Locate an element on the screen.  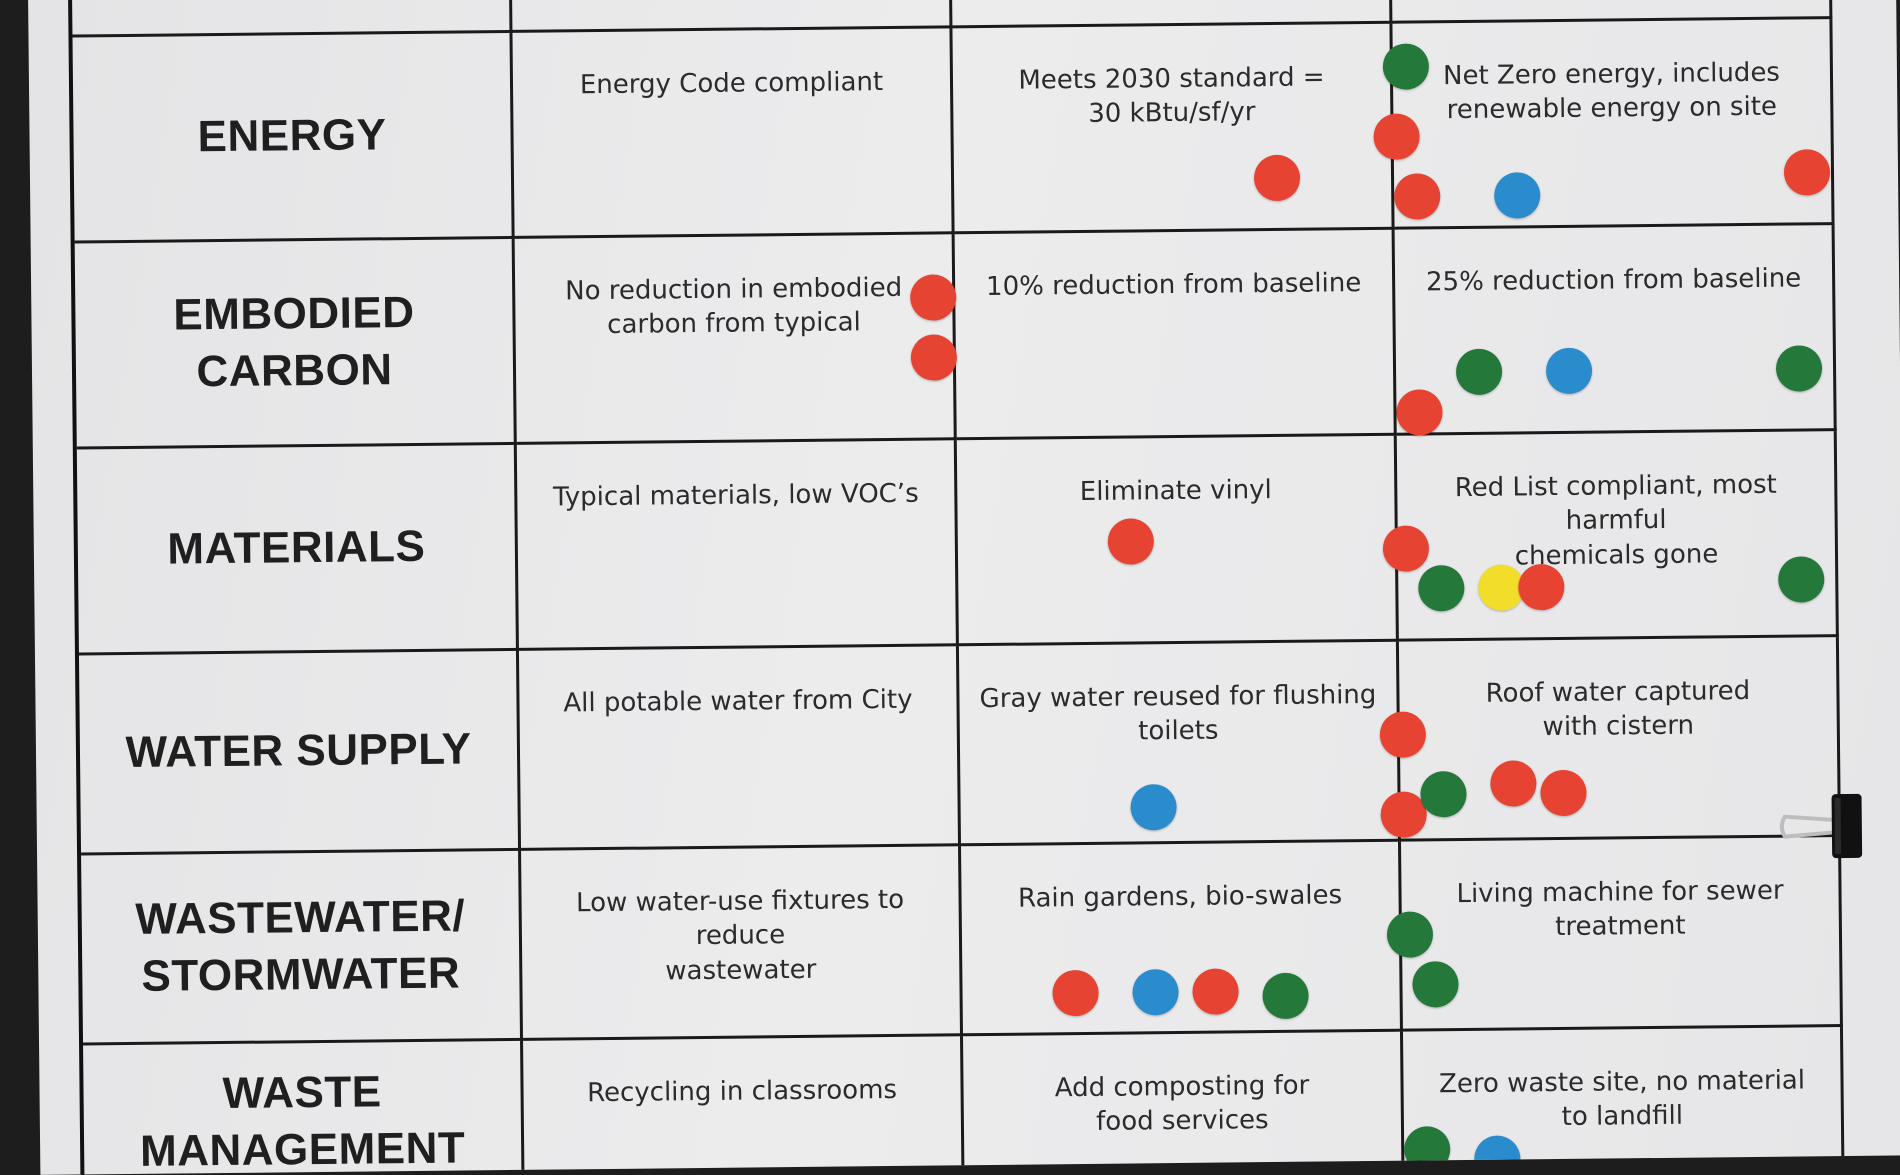
better-cell: Meets 2030 standard = 30 kBtu/sf/yr is located at coordinates (1173, 129).